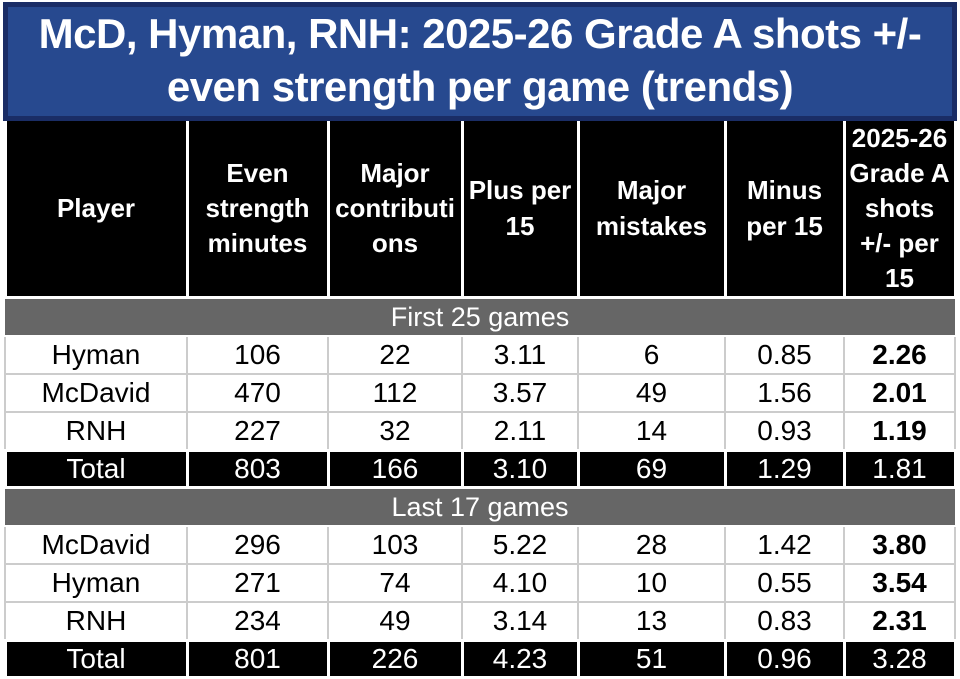  Describe the element at coordinates (395, 659) in the screenshot. I see `stat-cell: 226` at that location.